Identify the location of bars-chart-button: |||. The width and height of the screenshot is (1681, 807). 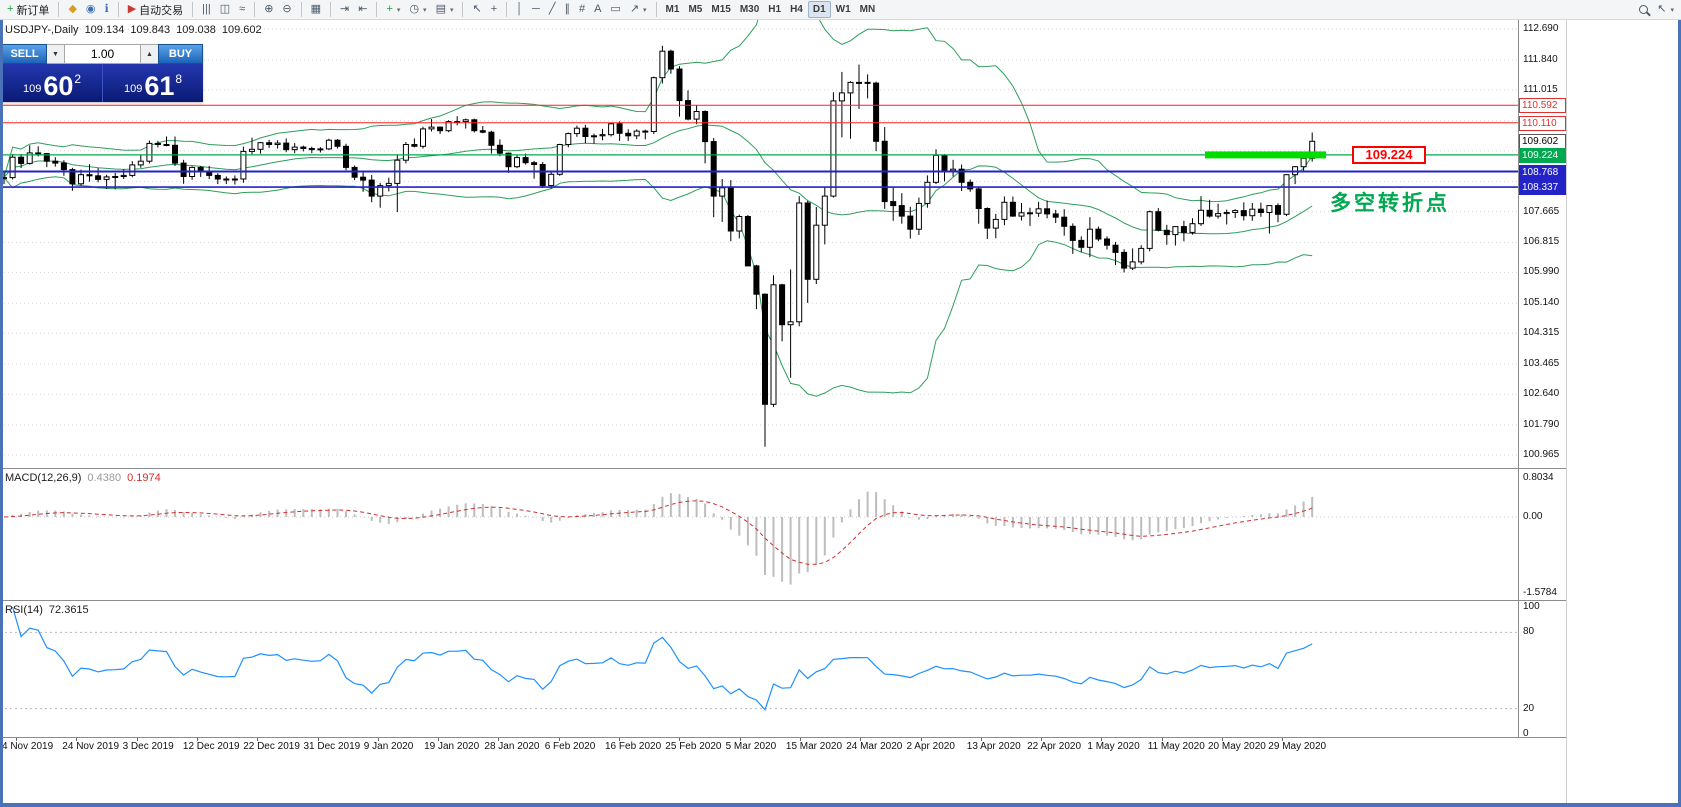
(206, 10).